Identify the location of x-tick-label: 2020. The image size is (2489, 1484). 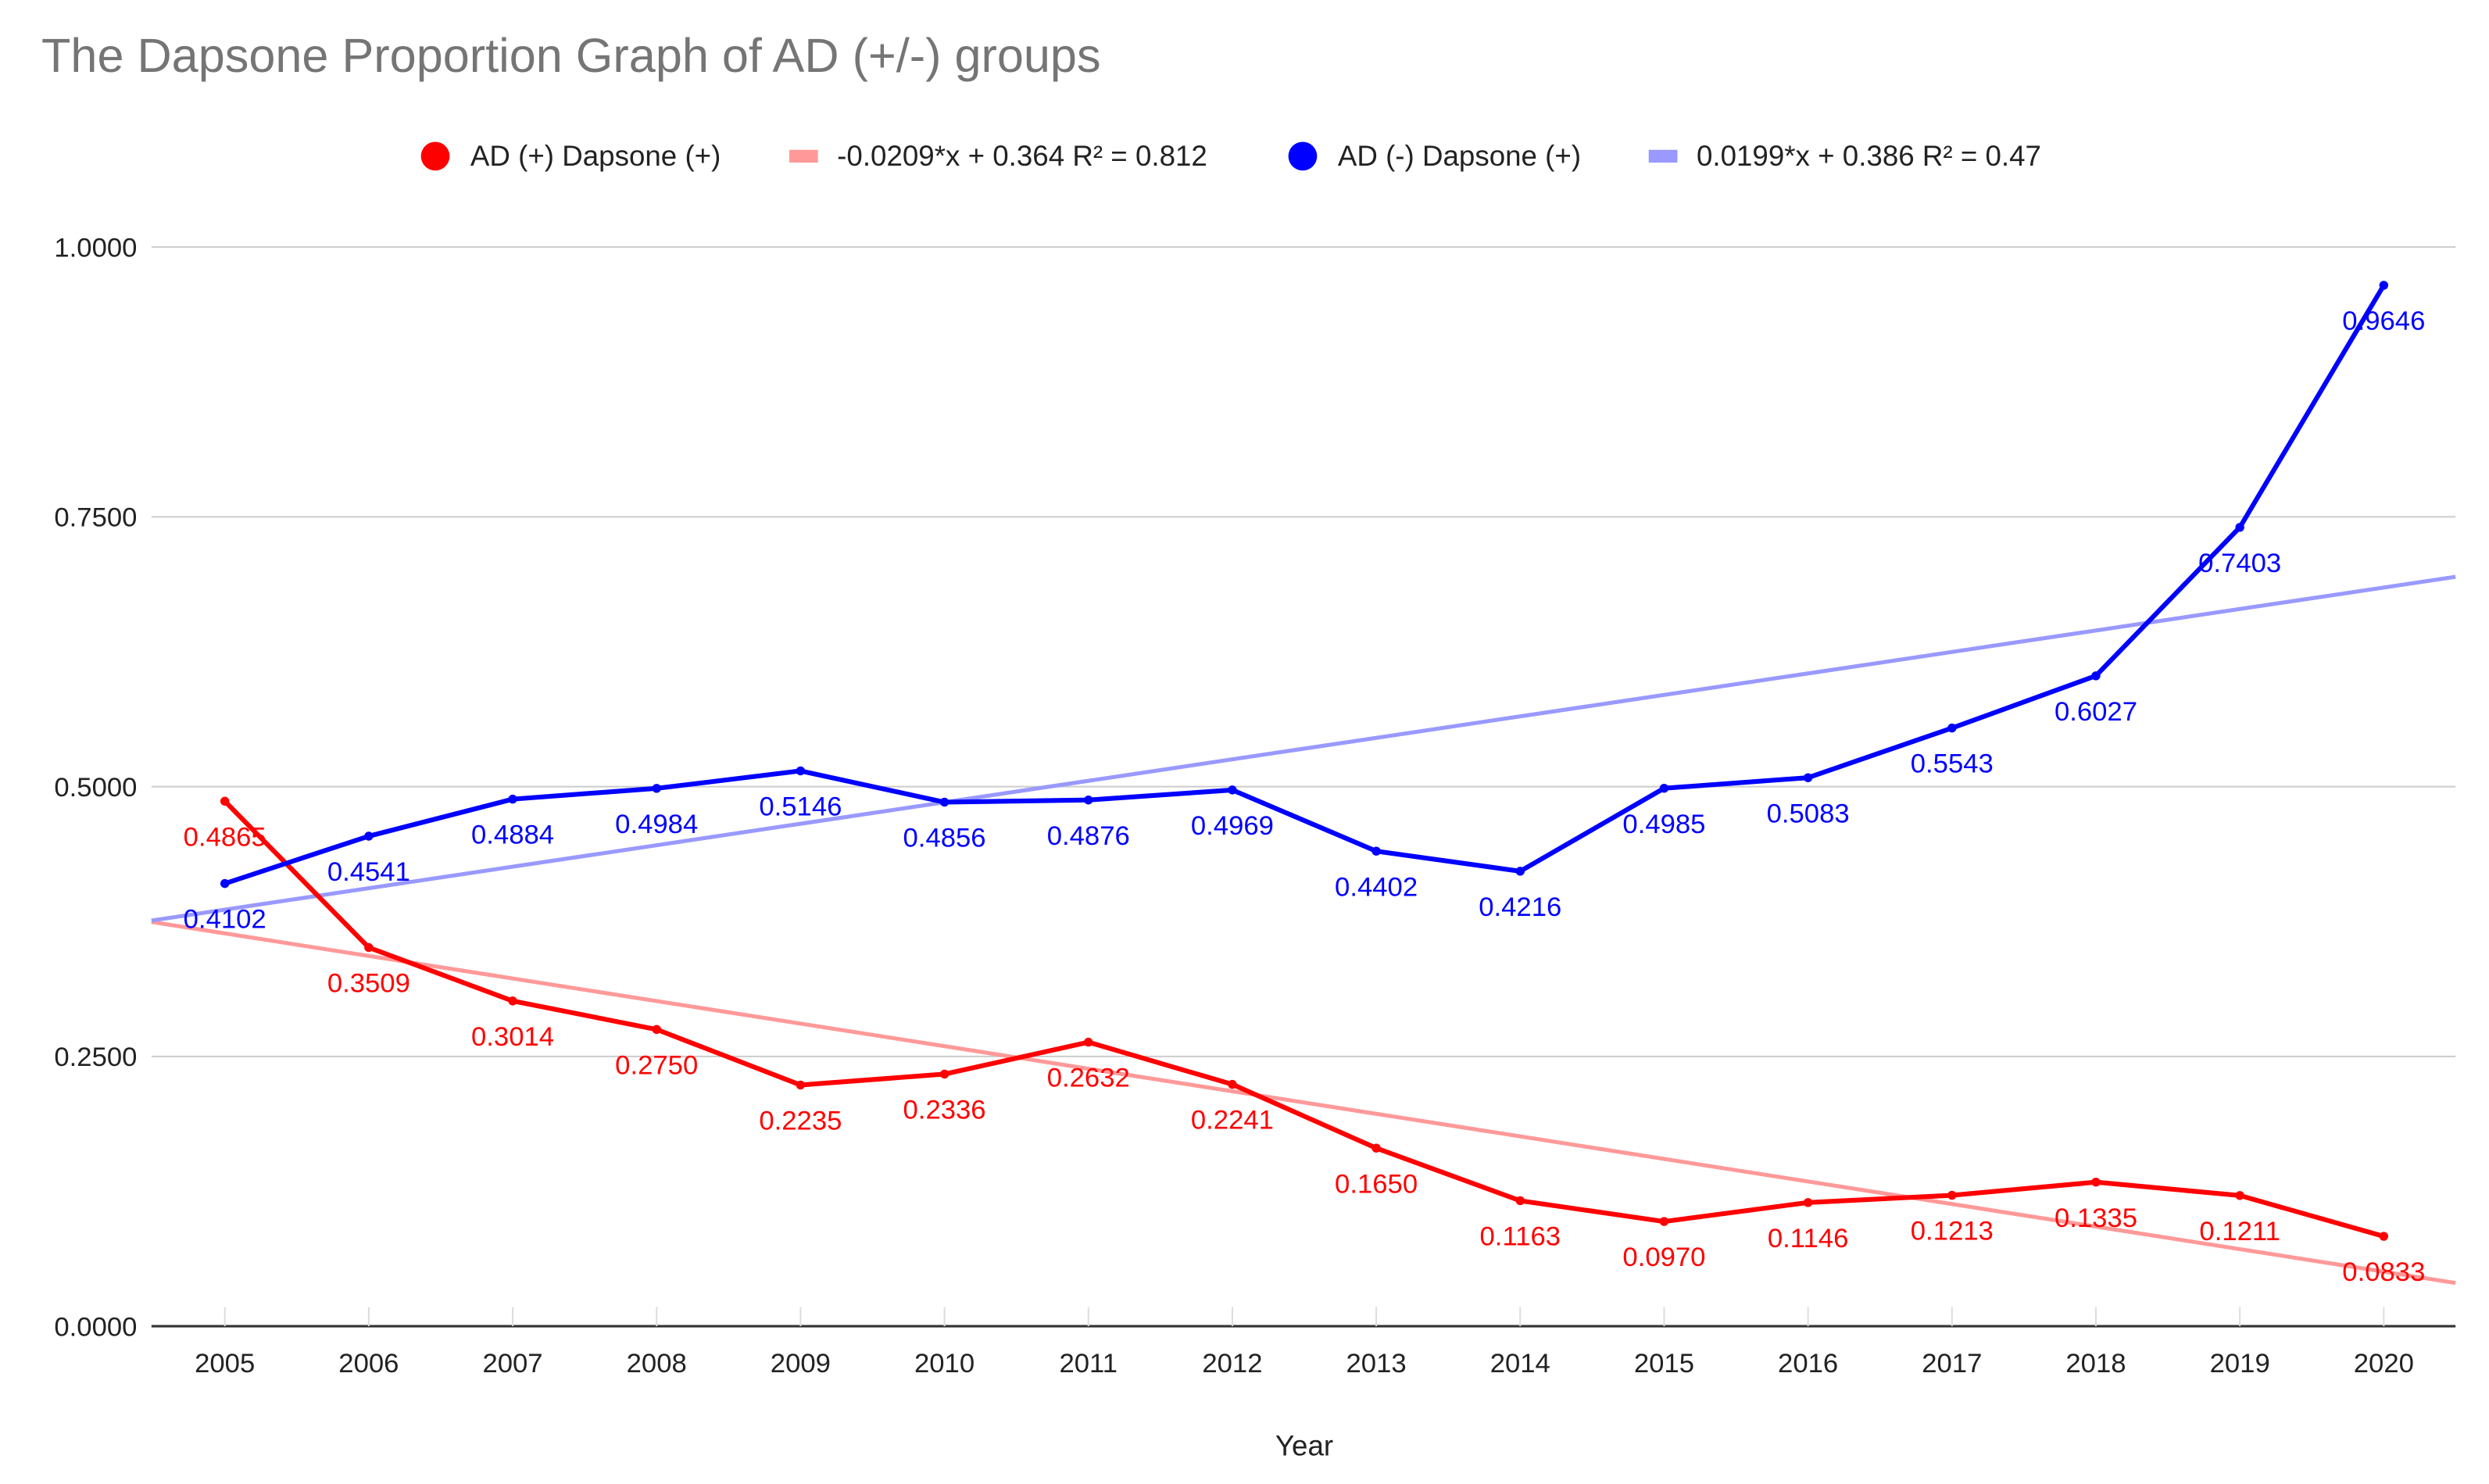
(2384, 1364).